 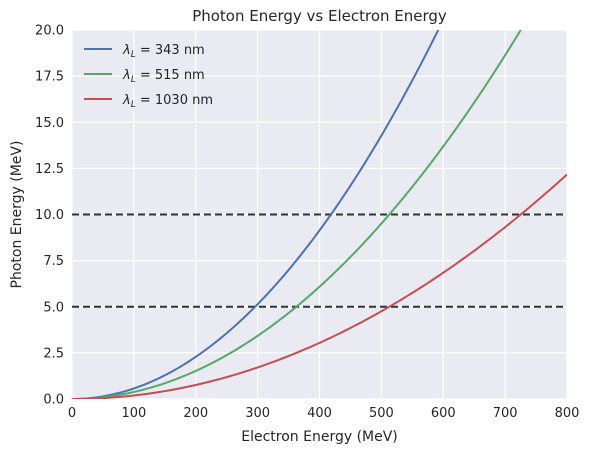 I want to click on x-tick-label: 500, so click(x=381, y=413).